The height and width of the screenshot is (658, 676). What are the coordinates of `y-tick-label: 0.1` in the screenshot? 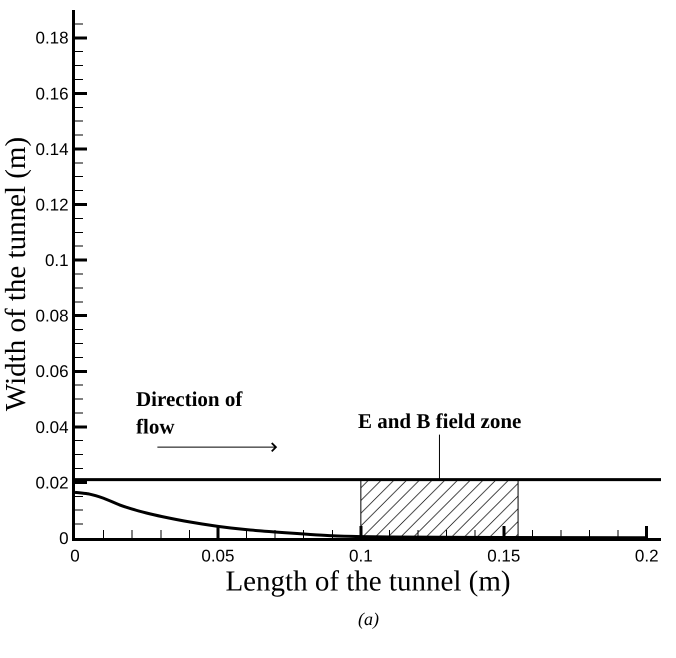 It's located at (56, 260).